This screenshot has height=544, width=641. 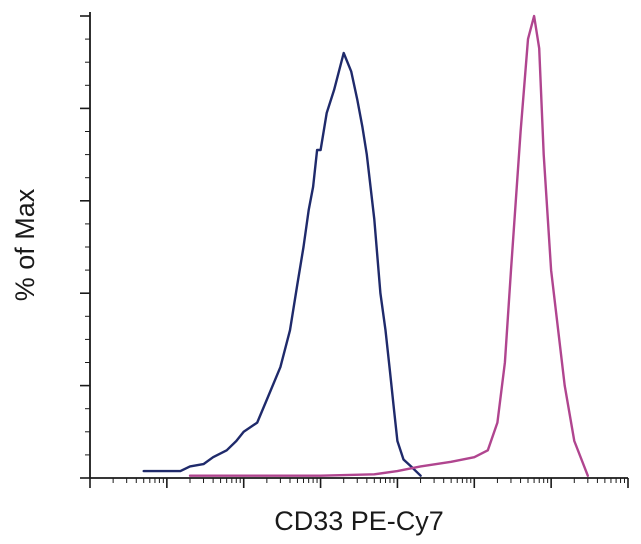 What do you see at coordinates (359, 521) in the screenshot?
I see `x-axis-label: CD33 PE-Cy7` at bounding box center [359, 521].